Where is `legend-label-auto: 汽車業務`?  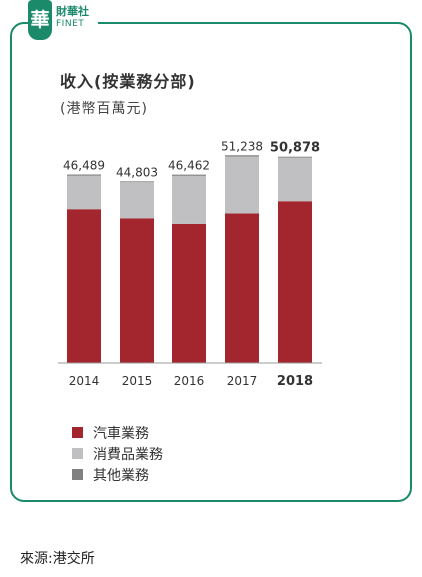 legend-label-auto: 汽車業務 is located at coordinates (121, 433).